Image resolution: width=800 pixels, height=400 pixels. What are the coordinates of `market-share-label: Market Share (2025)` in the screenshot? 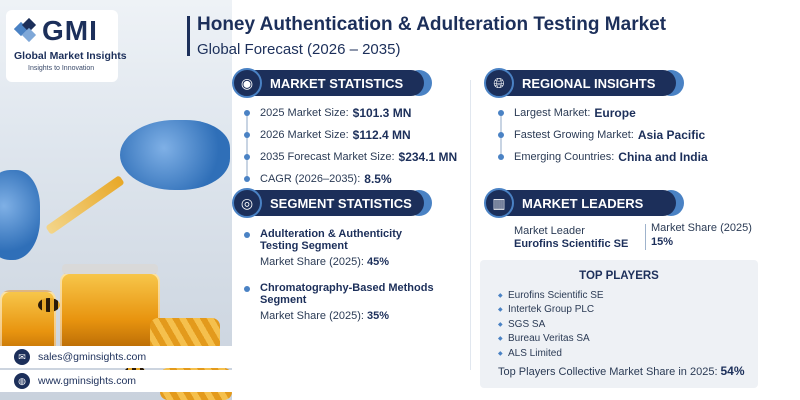 It's located at (701, 228).